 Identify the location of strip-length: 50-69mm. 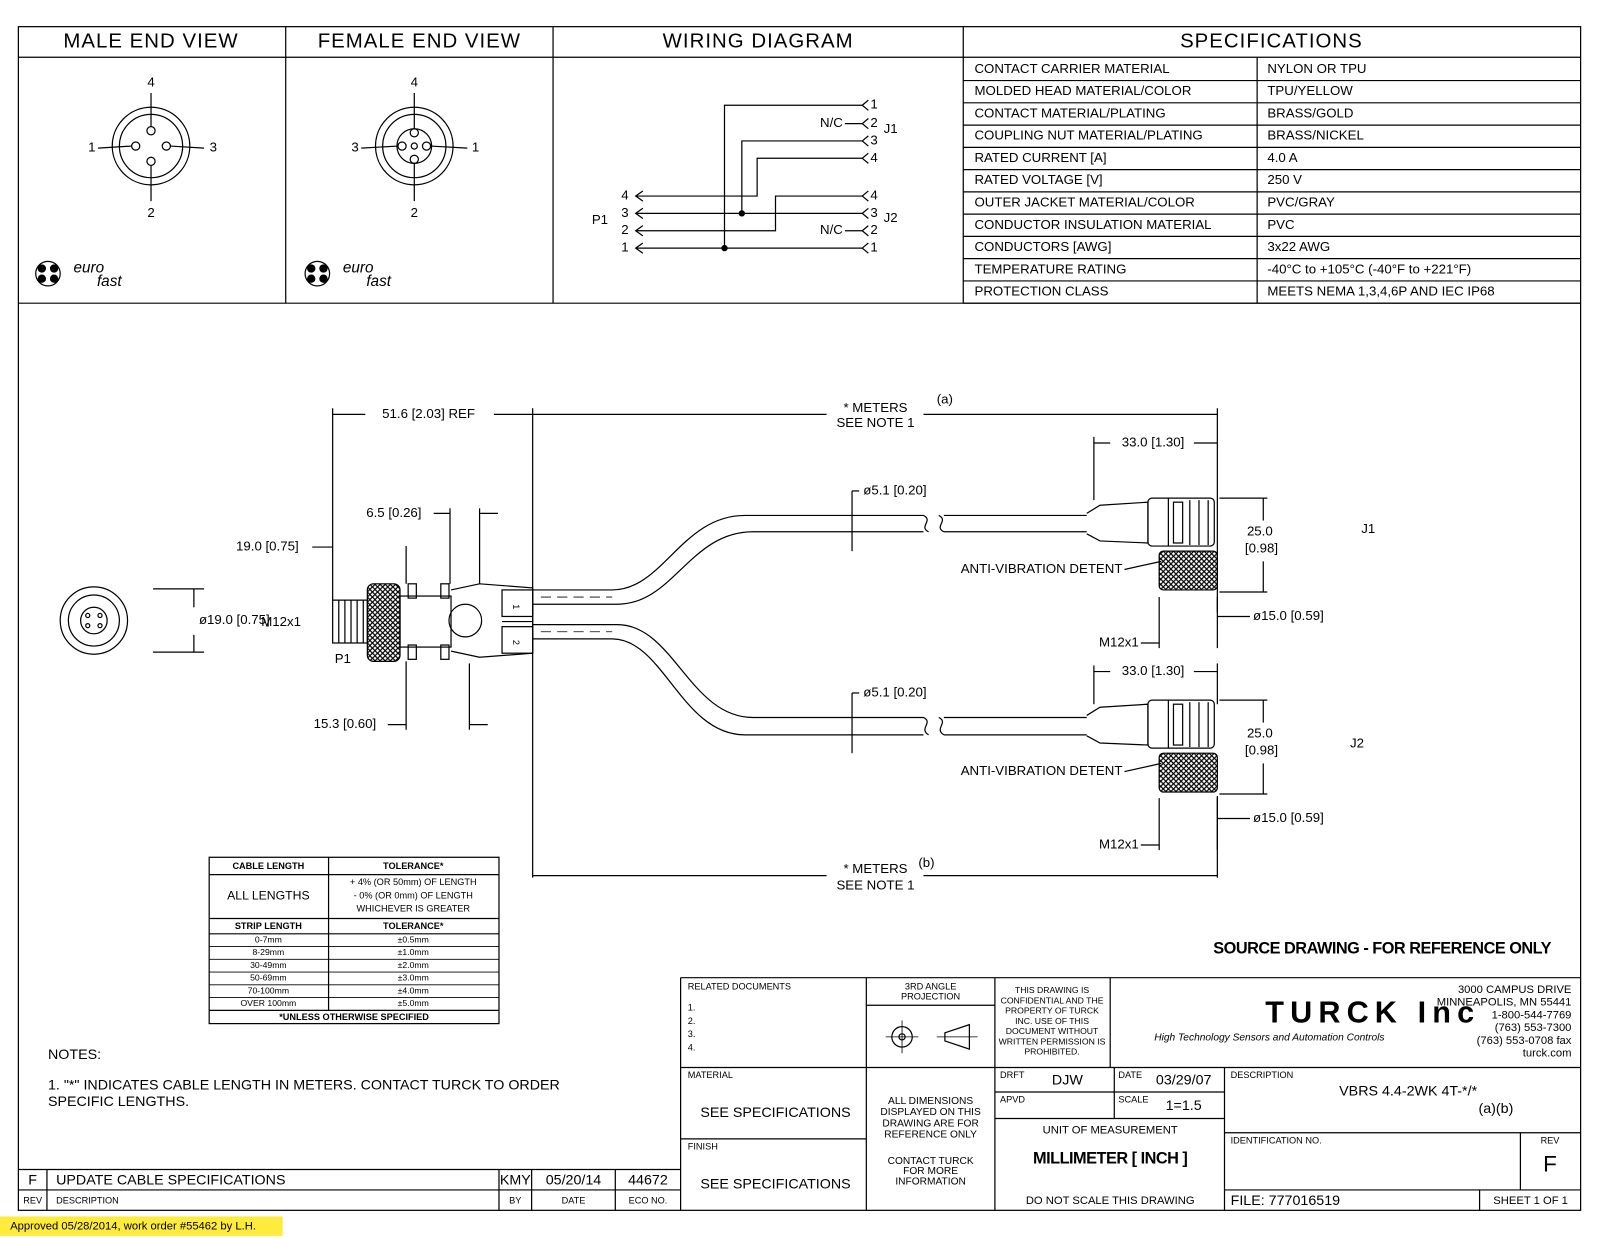
(268, 978).